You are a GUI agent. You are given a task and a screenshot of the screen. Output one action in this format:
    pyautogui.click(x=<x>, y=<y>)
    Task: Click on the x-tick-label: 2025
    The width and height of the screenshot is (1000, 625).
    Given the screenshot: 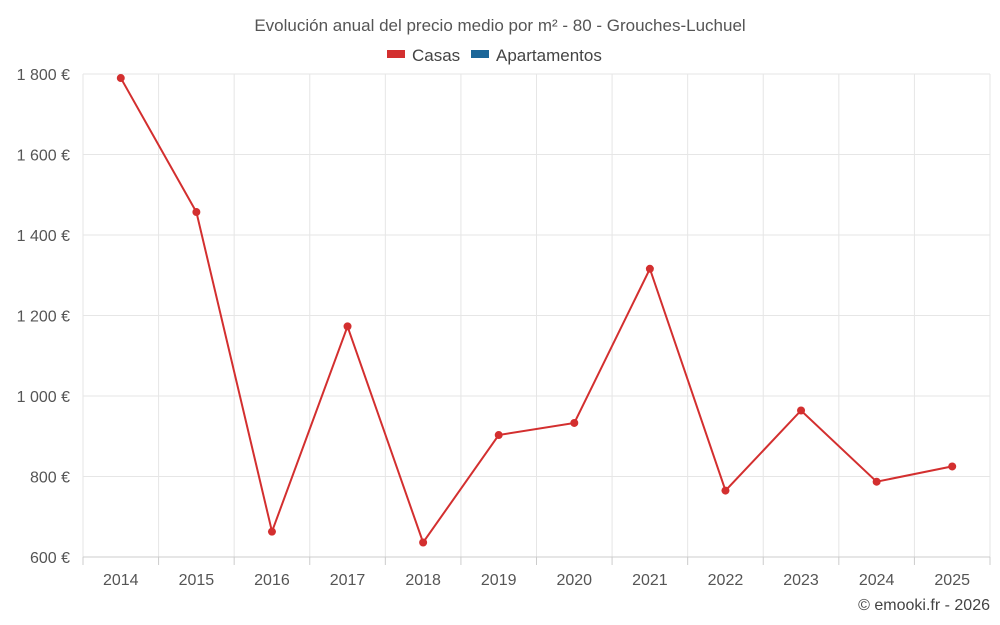 What is the action you would take?
    pyautogui.click(x=952, y=580)
    